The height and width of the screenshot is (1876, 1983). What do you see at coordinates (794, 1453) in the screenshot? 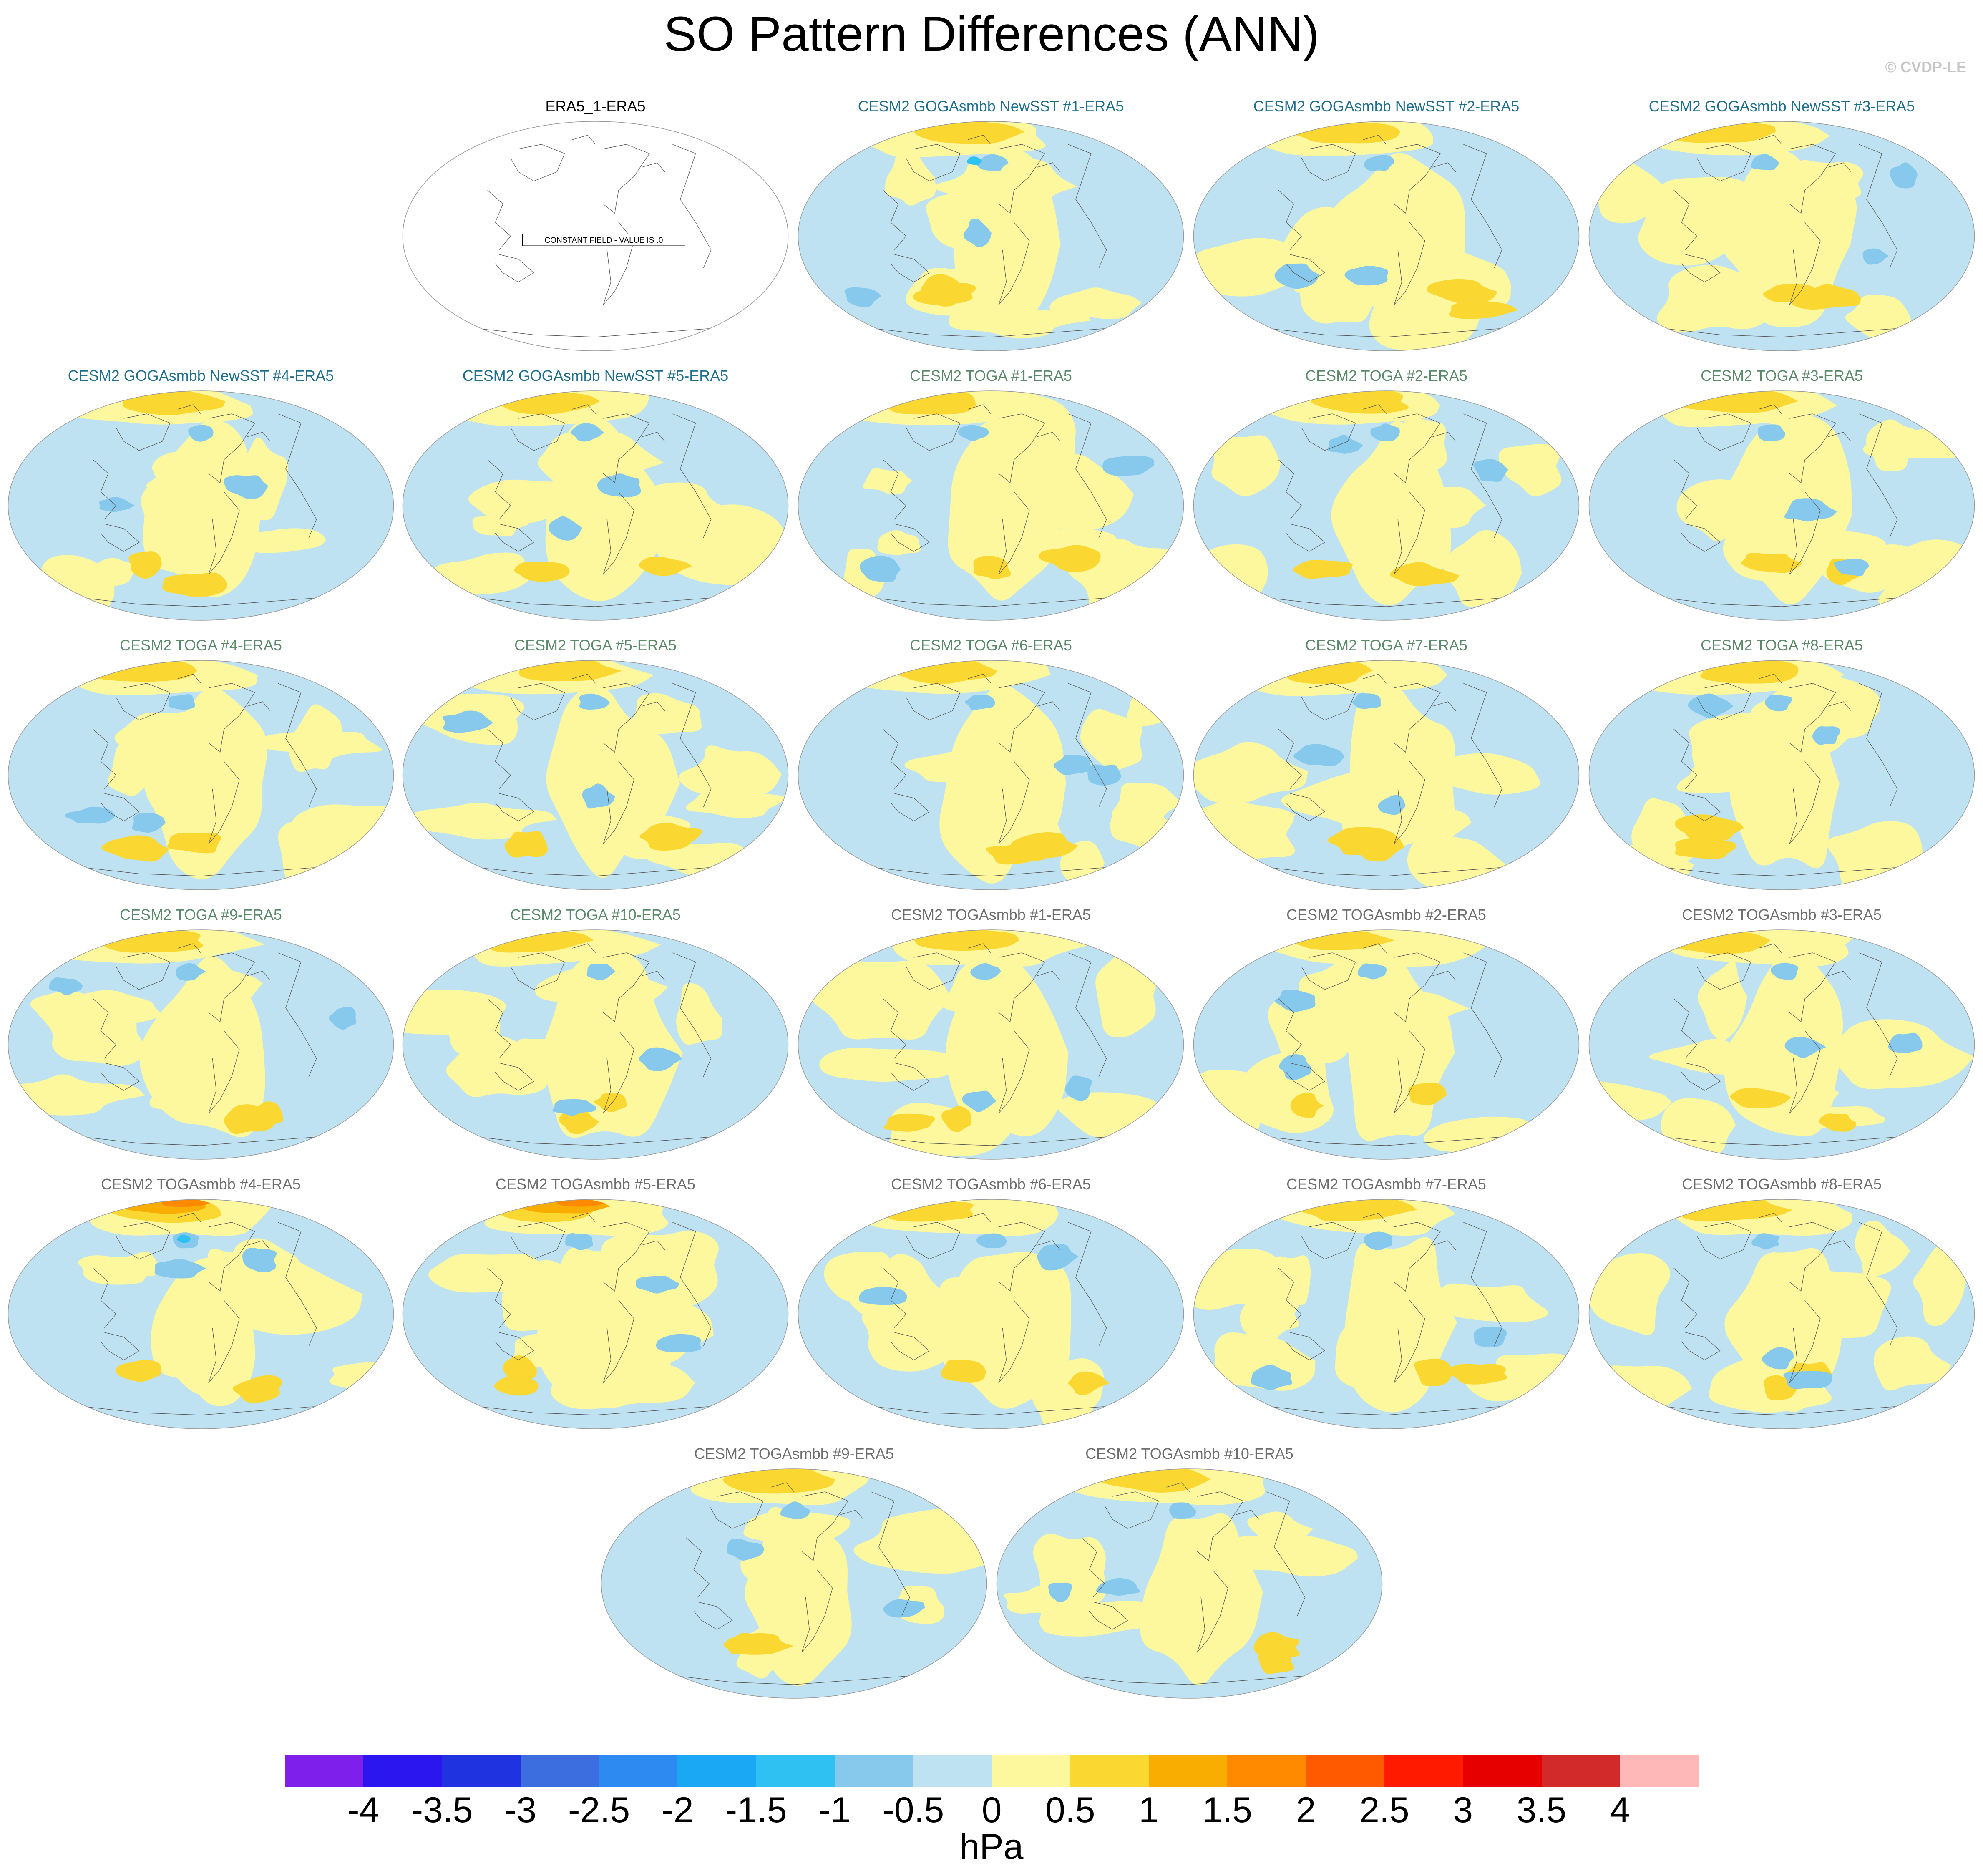
I see `map-panel-title: CESM2 TOGAsmbb #9-ERA5` at bounding box center [794, 1453].